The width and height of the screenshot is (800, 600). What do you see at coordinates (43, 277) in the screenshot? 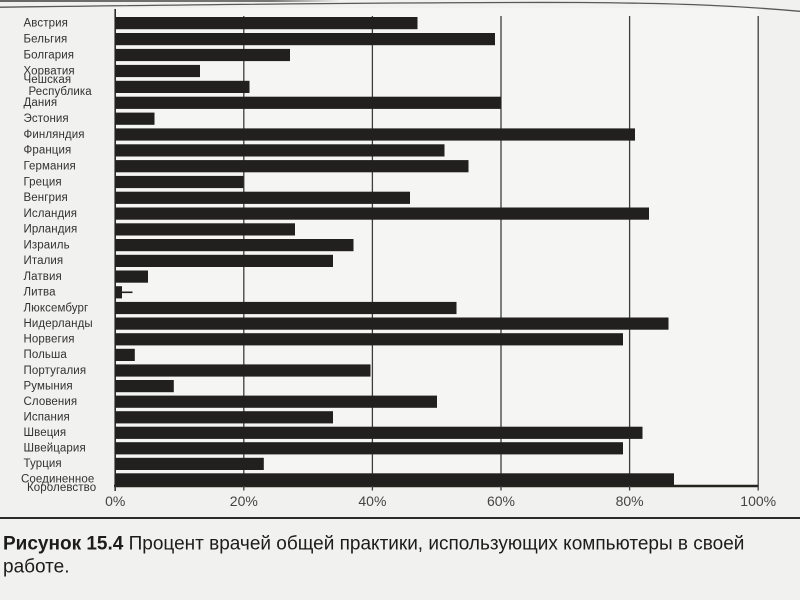
I see `svg-text: Латвия` at bounding box center [43, 277].